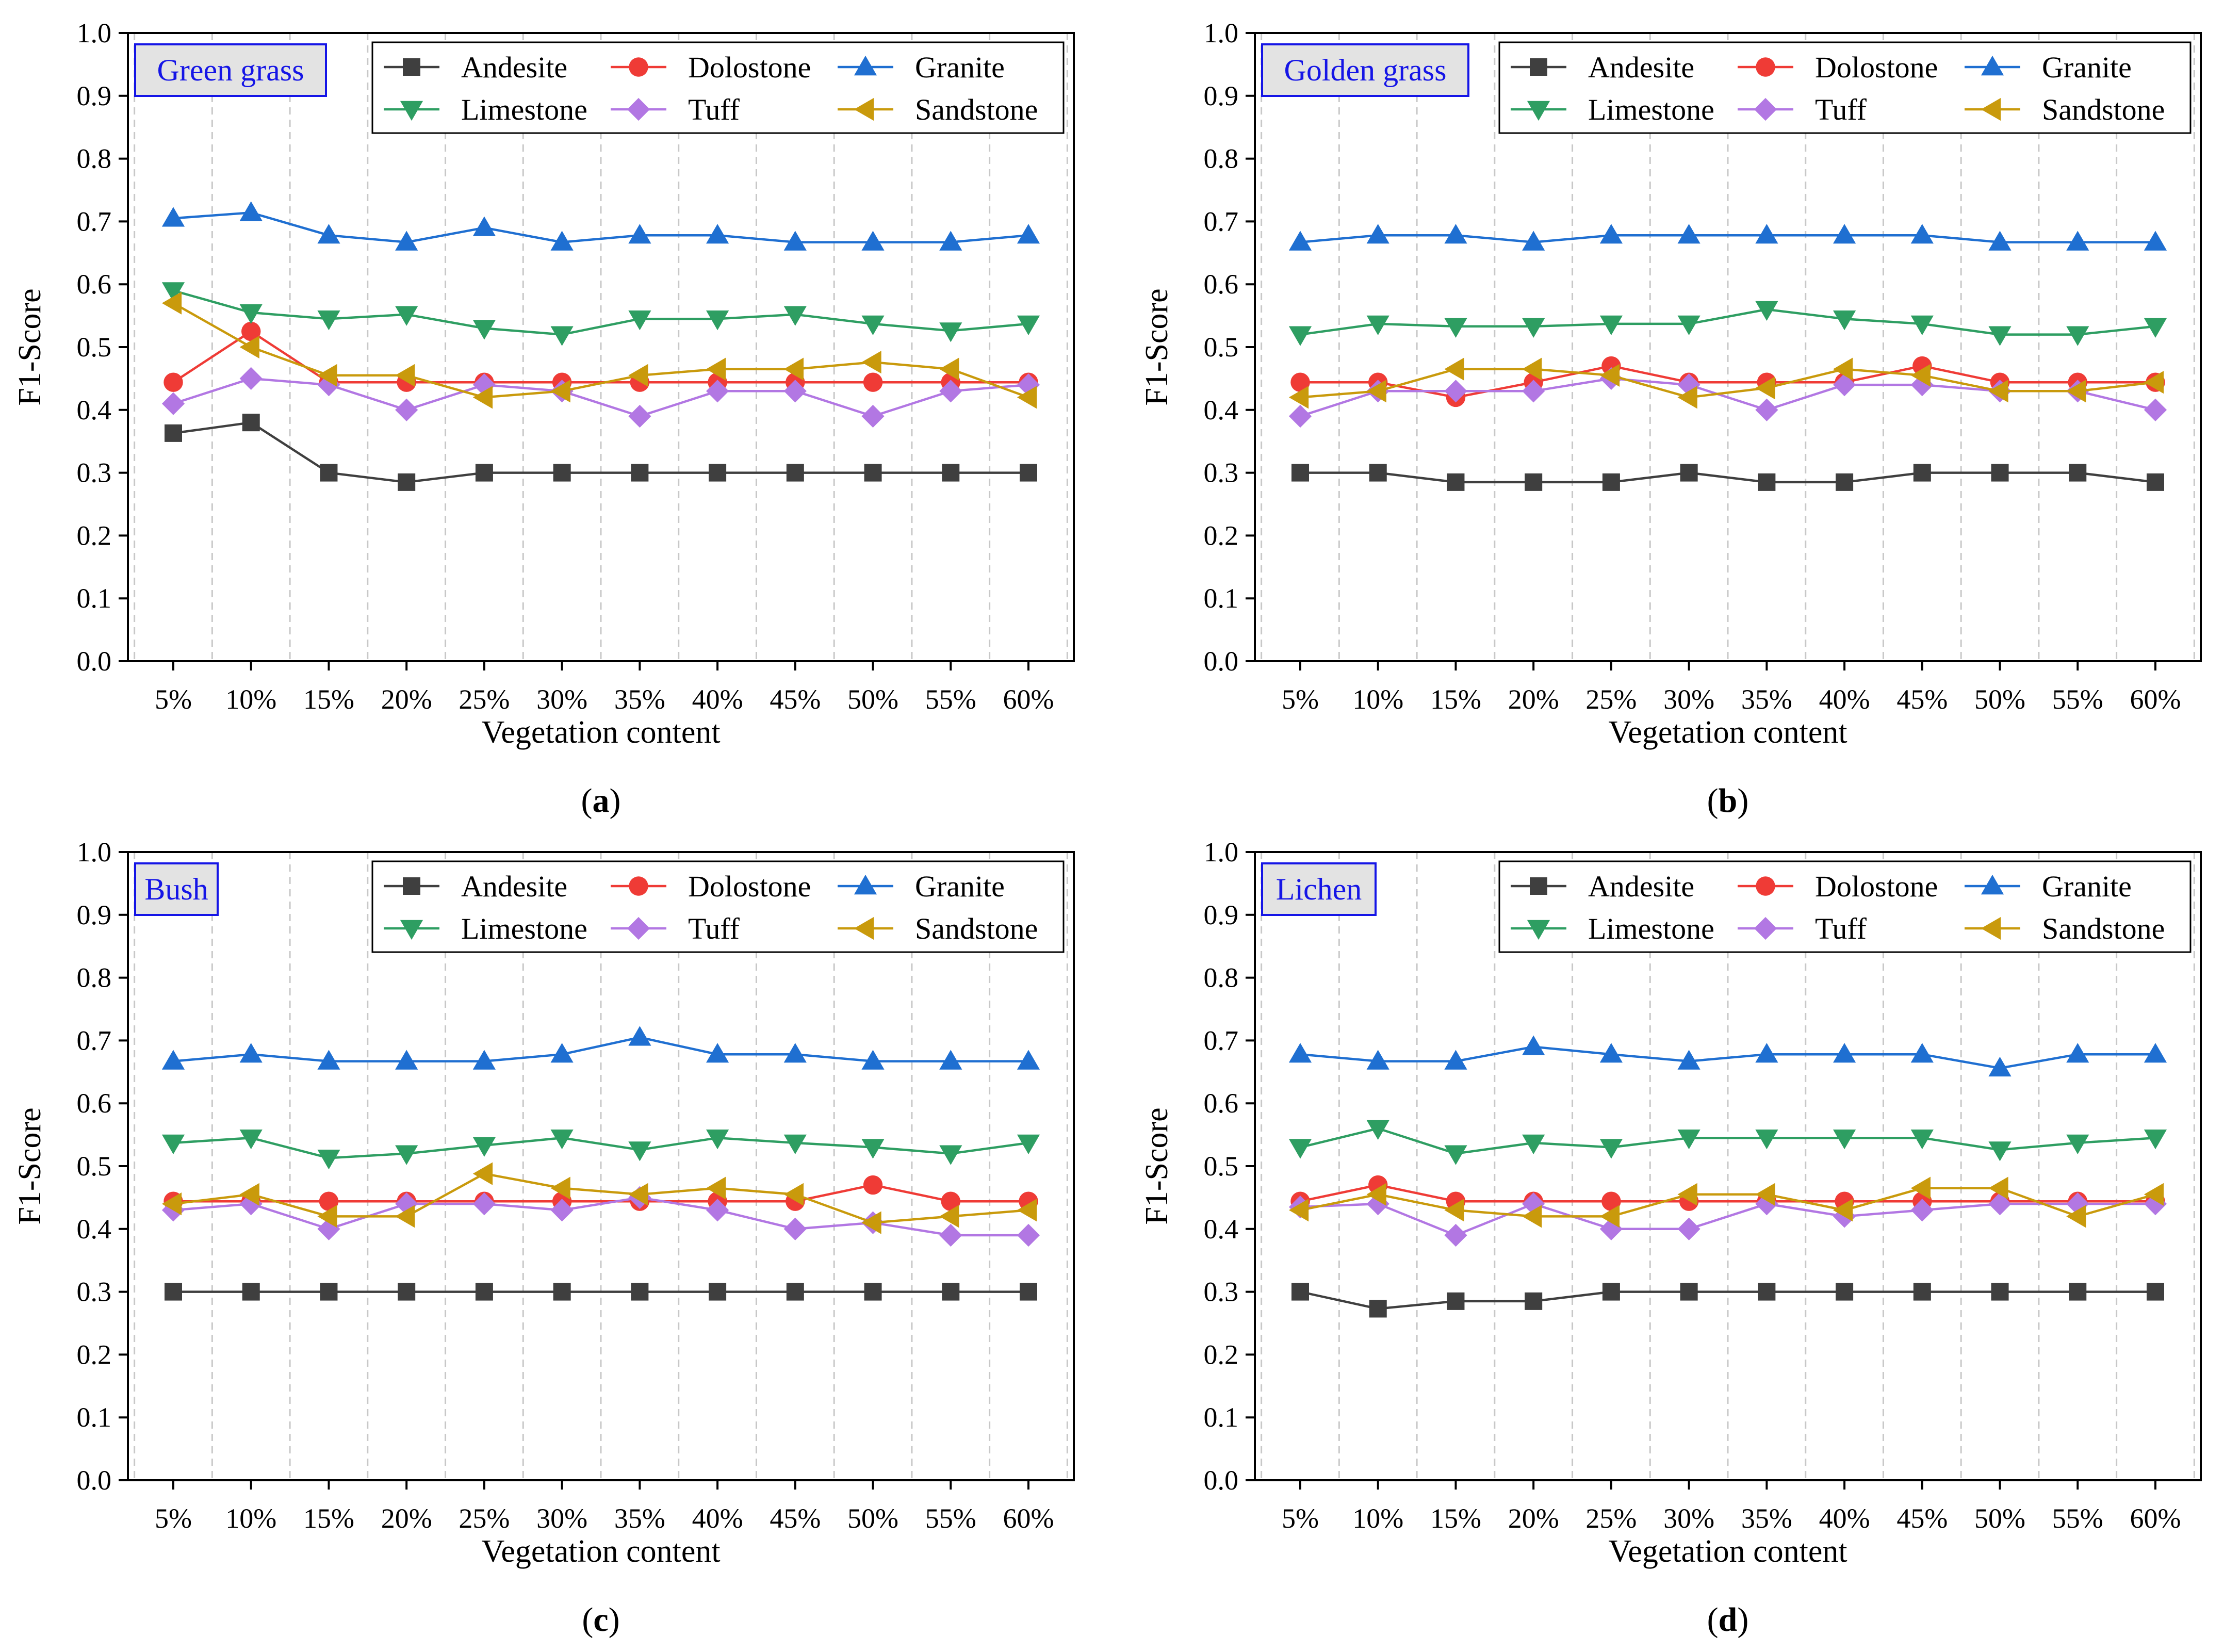  What do you see at coordinates (872, 1518) in the screenshot?
I see `x-tick-label: 50%` at bounding box center [872, 1518].